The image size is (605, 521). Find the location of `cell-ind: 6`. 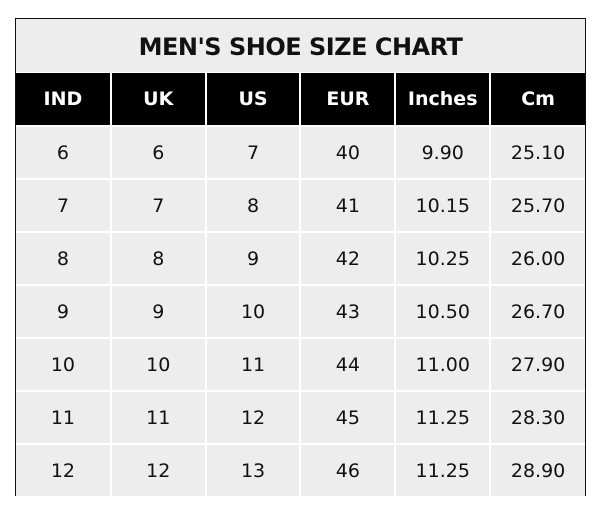

cell-ind: 6 is located at coordinates (63, 152).